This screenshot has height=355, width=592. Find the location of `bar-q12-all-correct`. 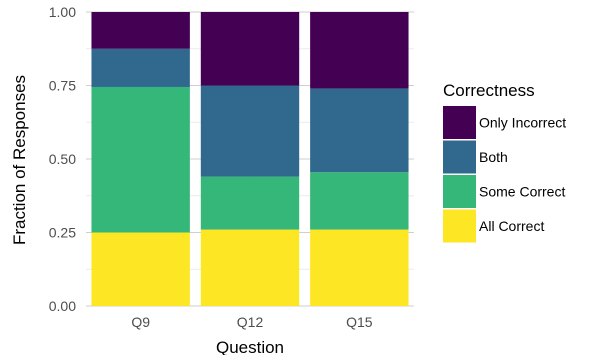

bar-q12-all-correct is located at coordinates (250, 267).